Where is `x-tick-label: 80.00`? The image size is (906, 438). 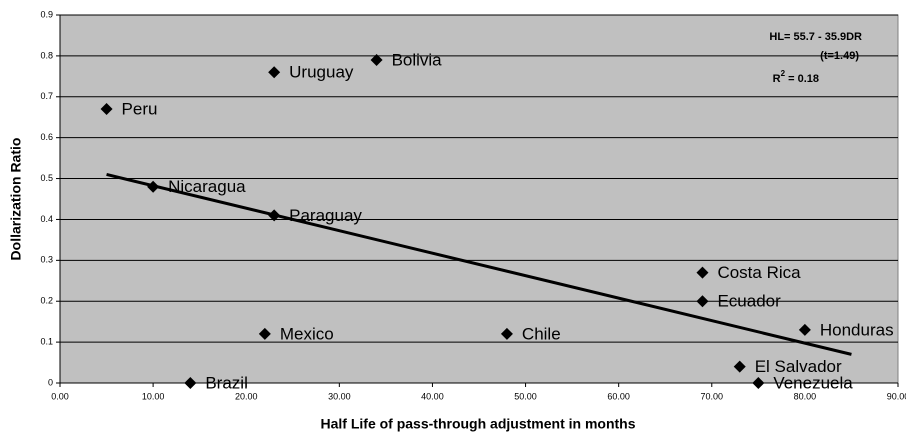 x-tick-label: 80.00 is located at coordinates (805, 396).